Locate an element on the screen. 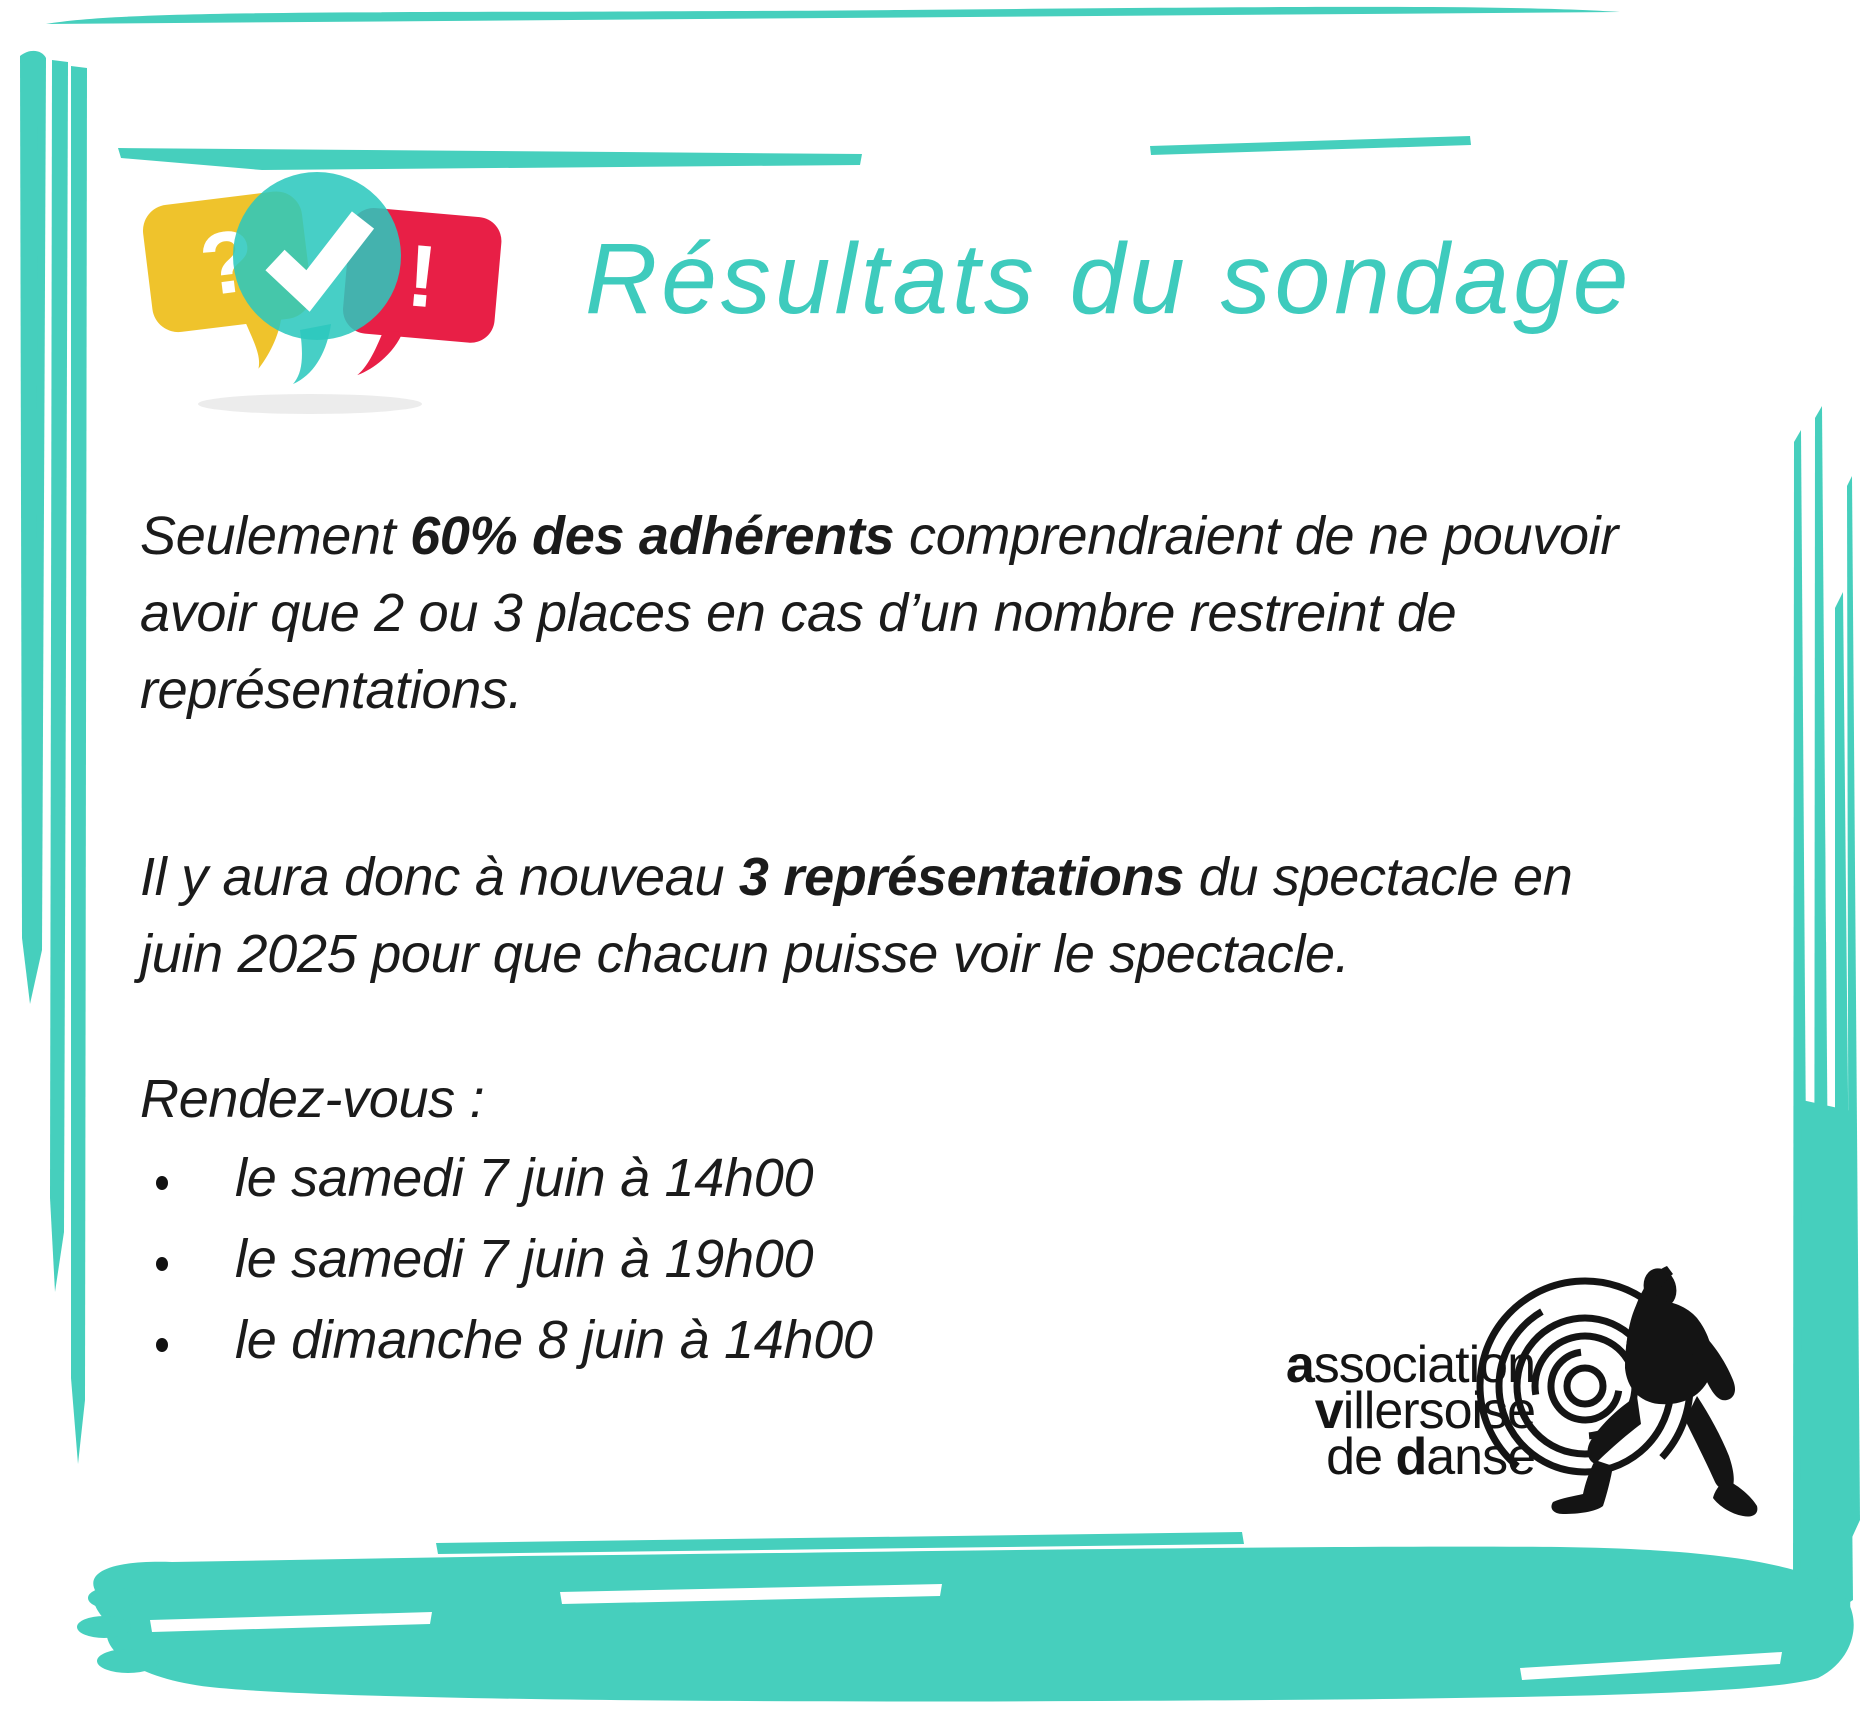 This screenshot has width=1870, height=1724. check-mark-icon is located at coordinates (320, 261).